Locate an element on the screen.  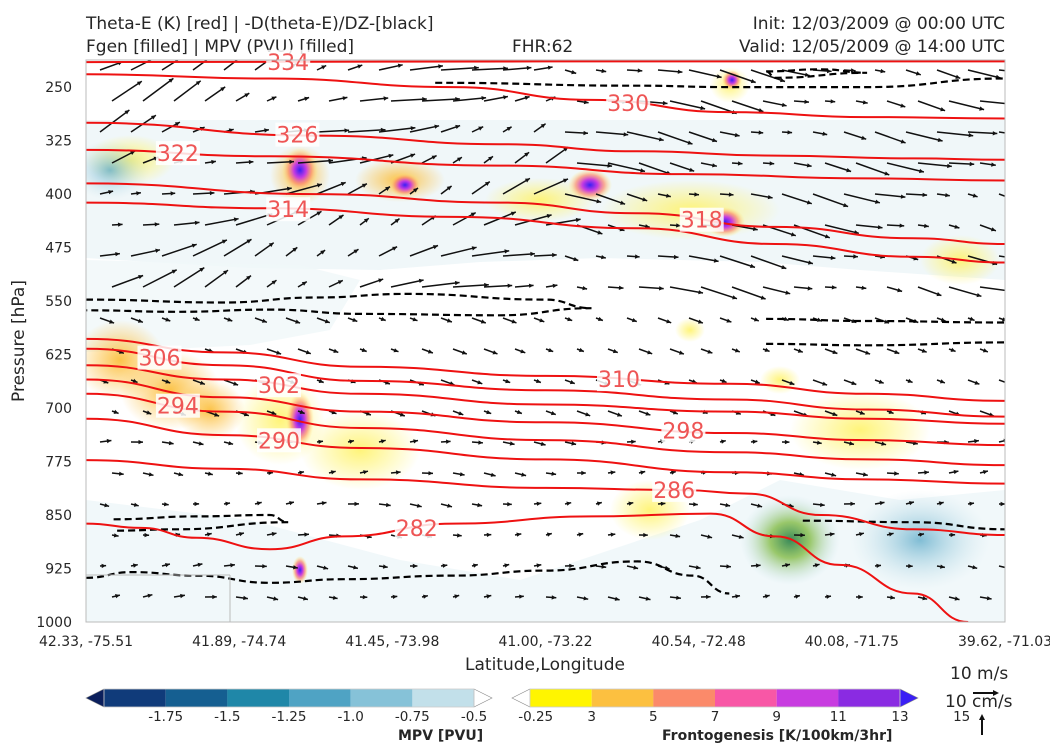
y-tick-775: 775 is located at coordinates (58, 463).